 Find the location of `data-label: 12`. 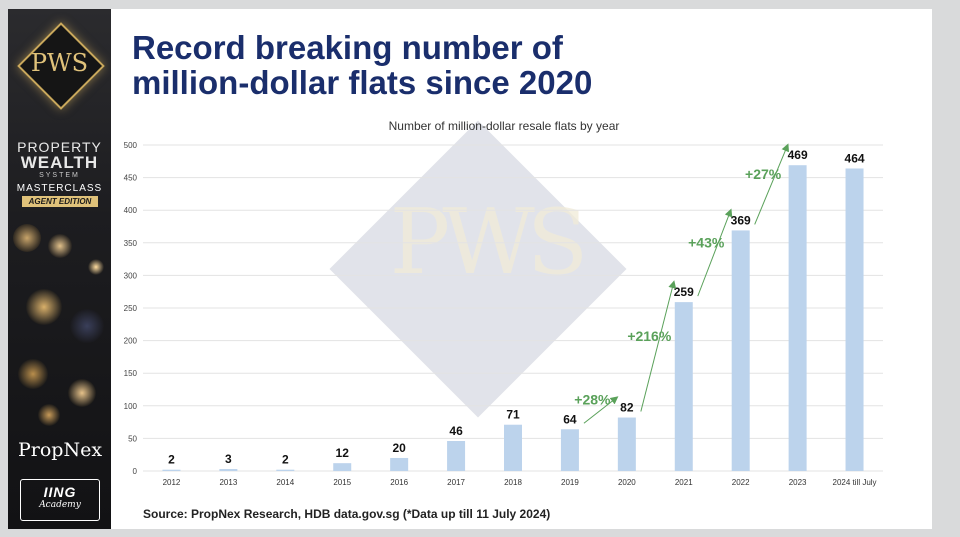

data-label: 12 is located at coordinates (343, 453).